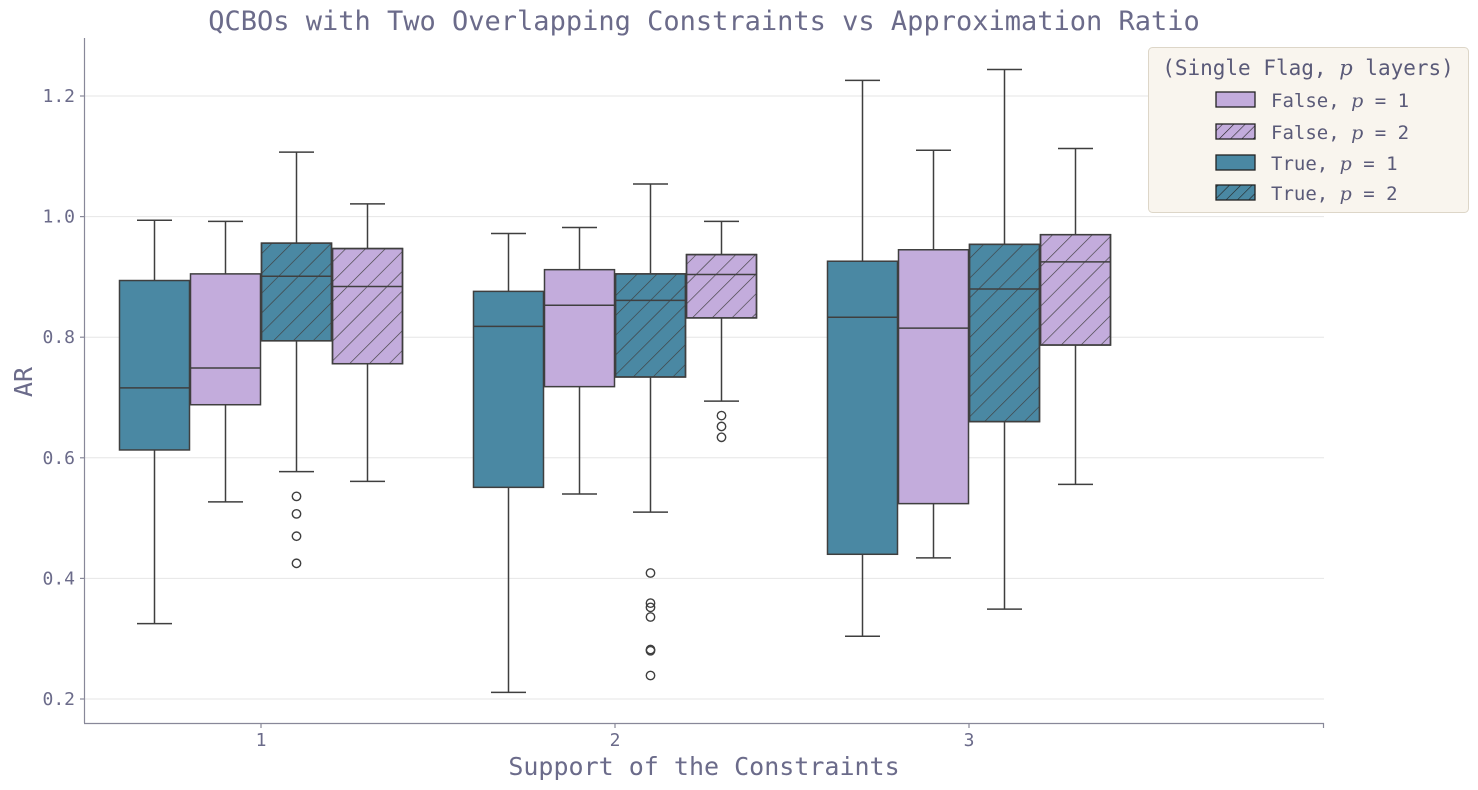 This screenshot has width=1478, height=790. I want to click on legend-swatch-true-p2-hatch, so click(1235, 192).